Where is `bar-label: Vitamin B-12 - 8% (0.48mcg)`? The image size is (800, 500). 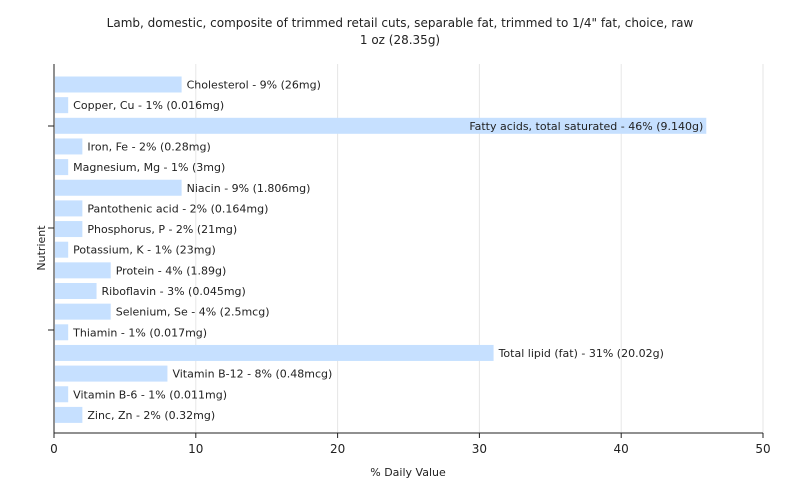
bar-label: Vitamin B-12 - 8% (0.48mcg) is located at coordinates (252, 374).